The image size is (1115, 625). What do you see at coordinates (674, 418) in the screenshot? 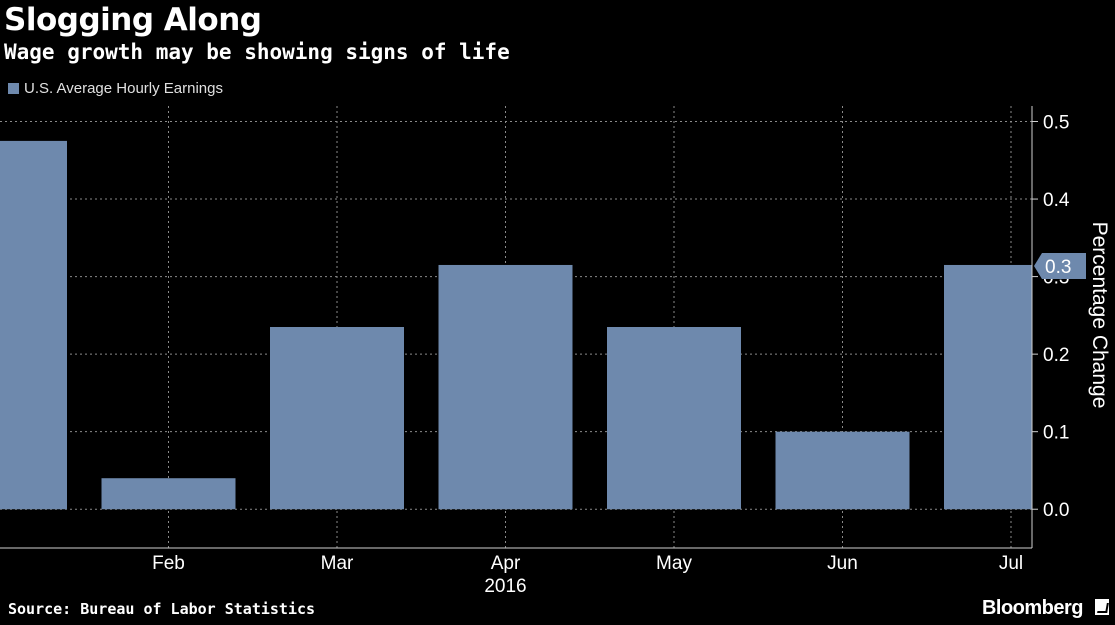
I see `bar-may` at bounding box center [674, 418].